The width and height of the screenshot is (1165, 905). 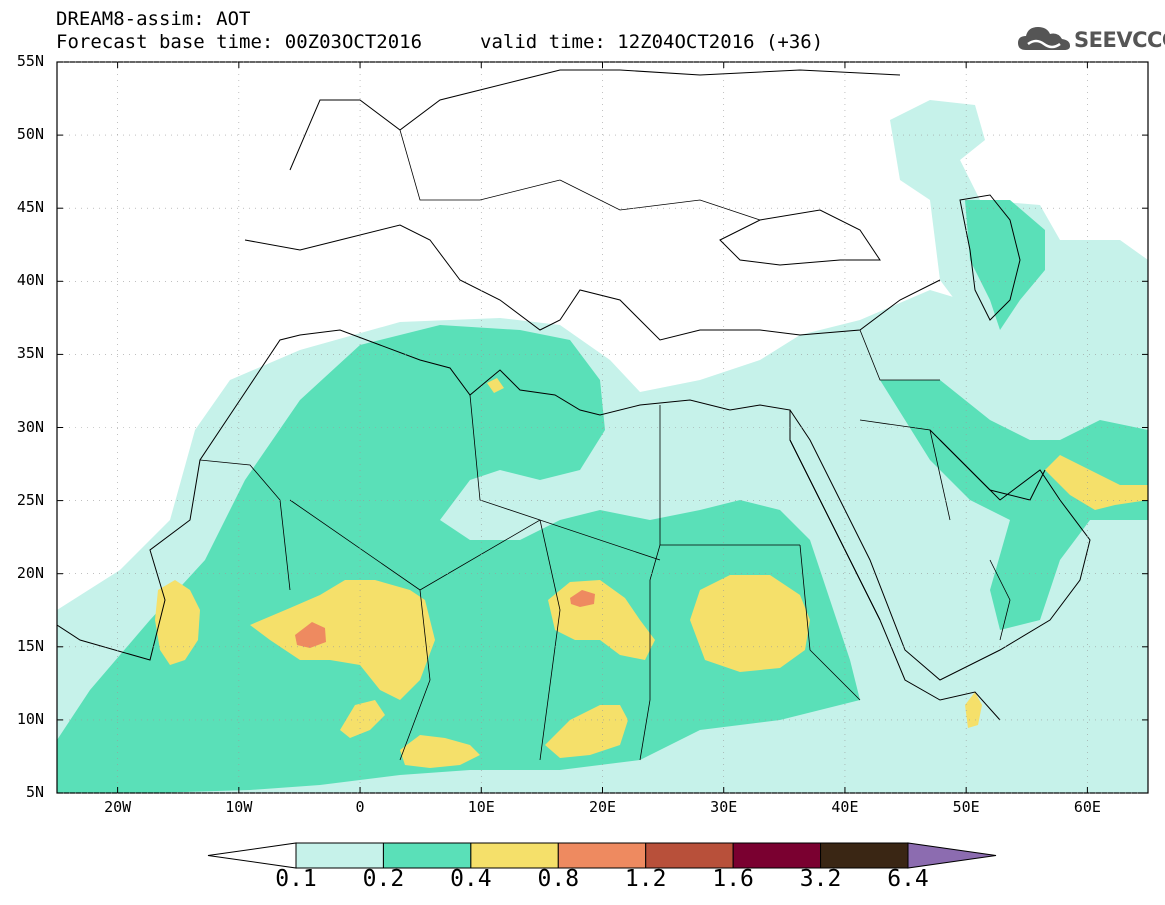 I want to click on map-title: DREAM8-assim: AOT, so click(x=153, y=19).